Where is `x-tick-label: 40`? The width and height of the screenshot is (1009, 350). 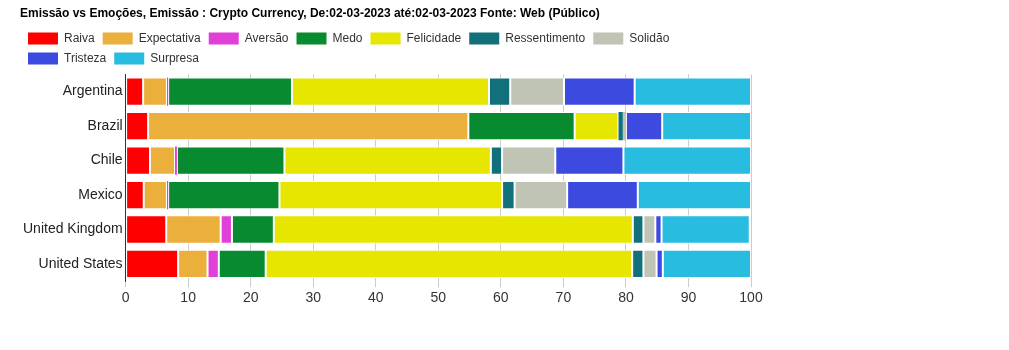 x-tick-label: 40 is located at coordinates (375, 297).